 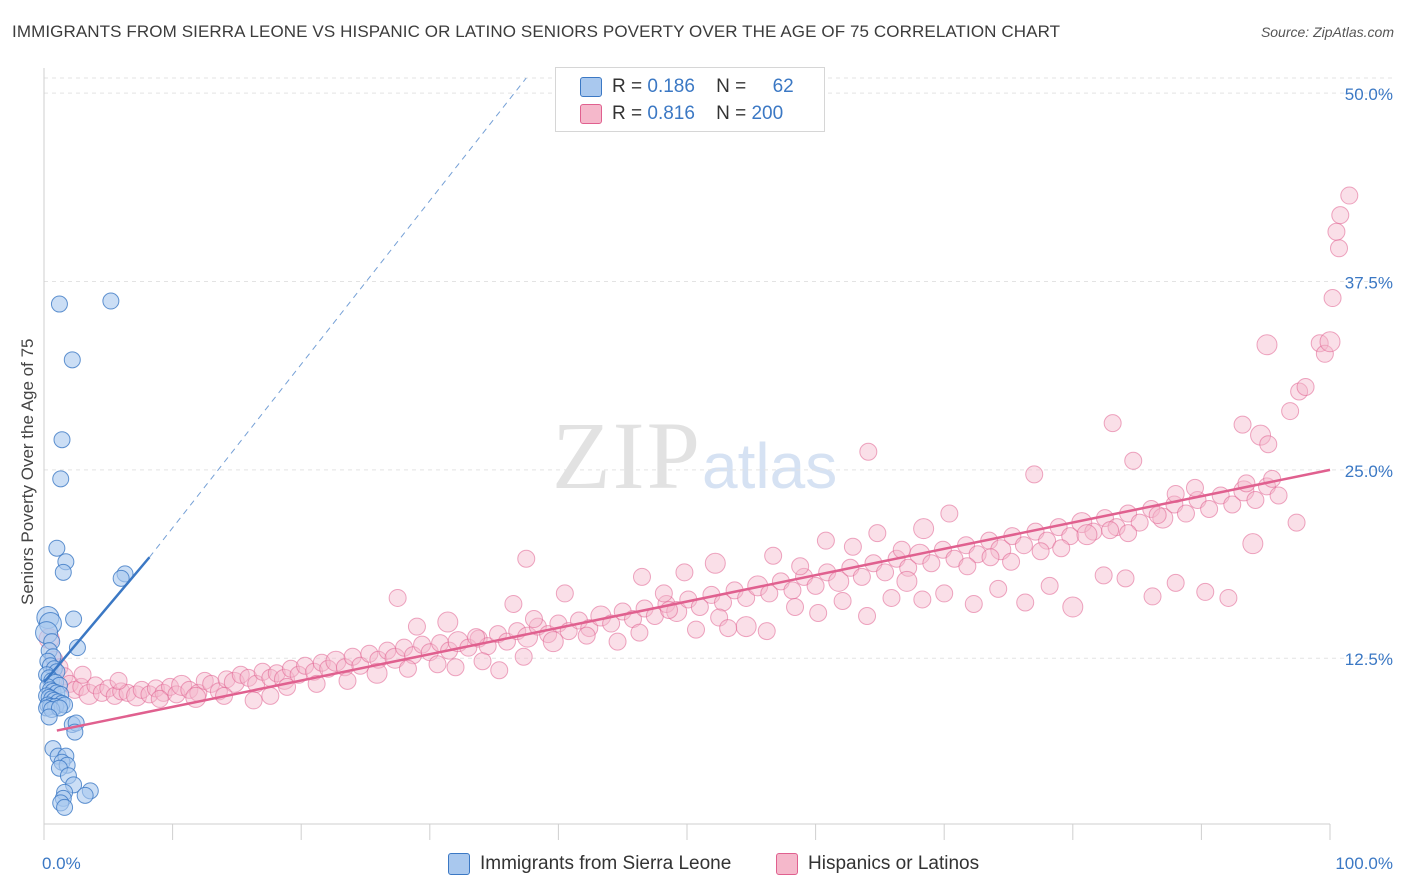 What do you see at coordinates (627, 113) in the screenshot?
I see `r-label: R =` at bounding box center [627, 113].